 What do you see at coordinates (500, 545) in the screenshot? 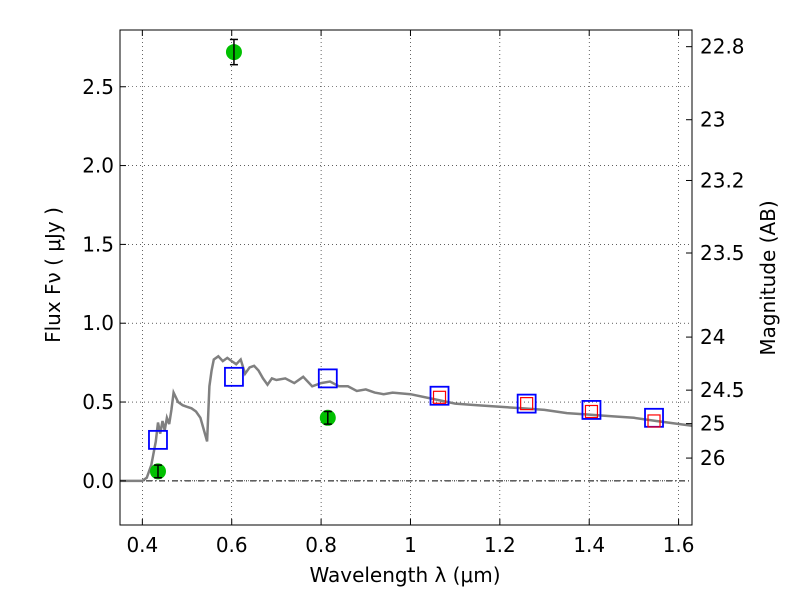
I see `x-tick-label: 1.2` at bounding box center [500, 545].